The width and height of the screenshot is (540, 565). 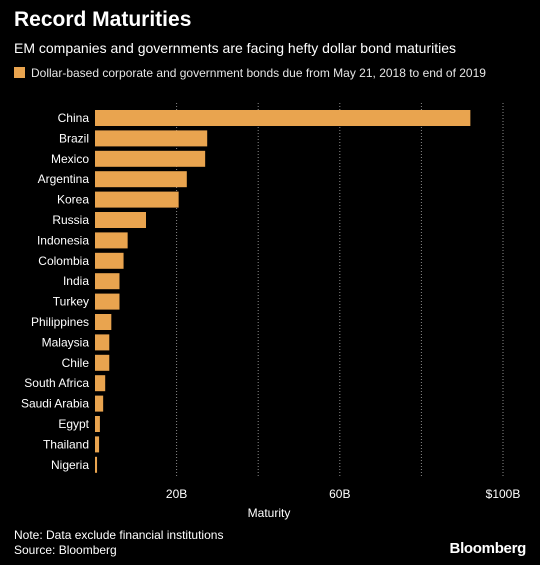 I want to click on bar-colombia, so click(x=109, y=260).